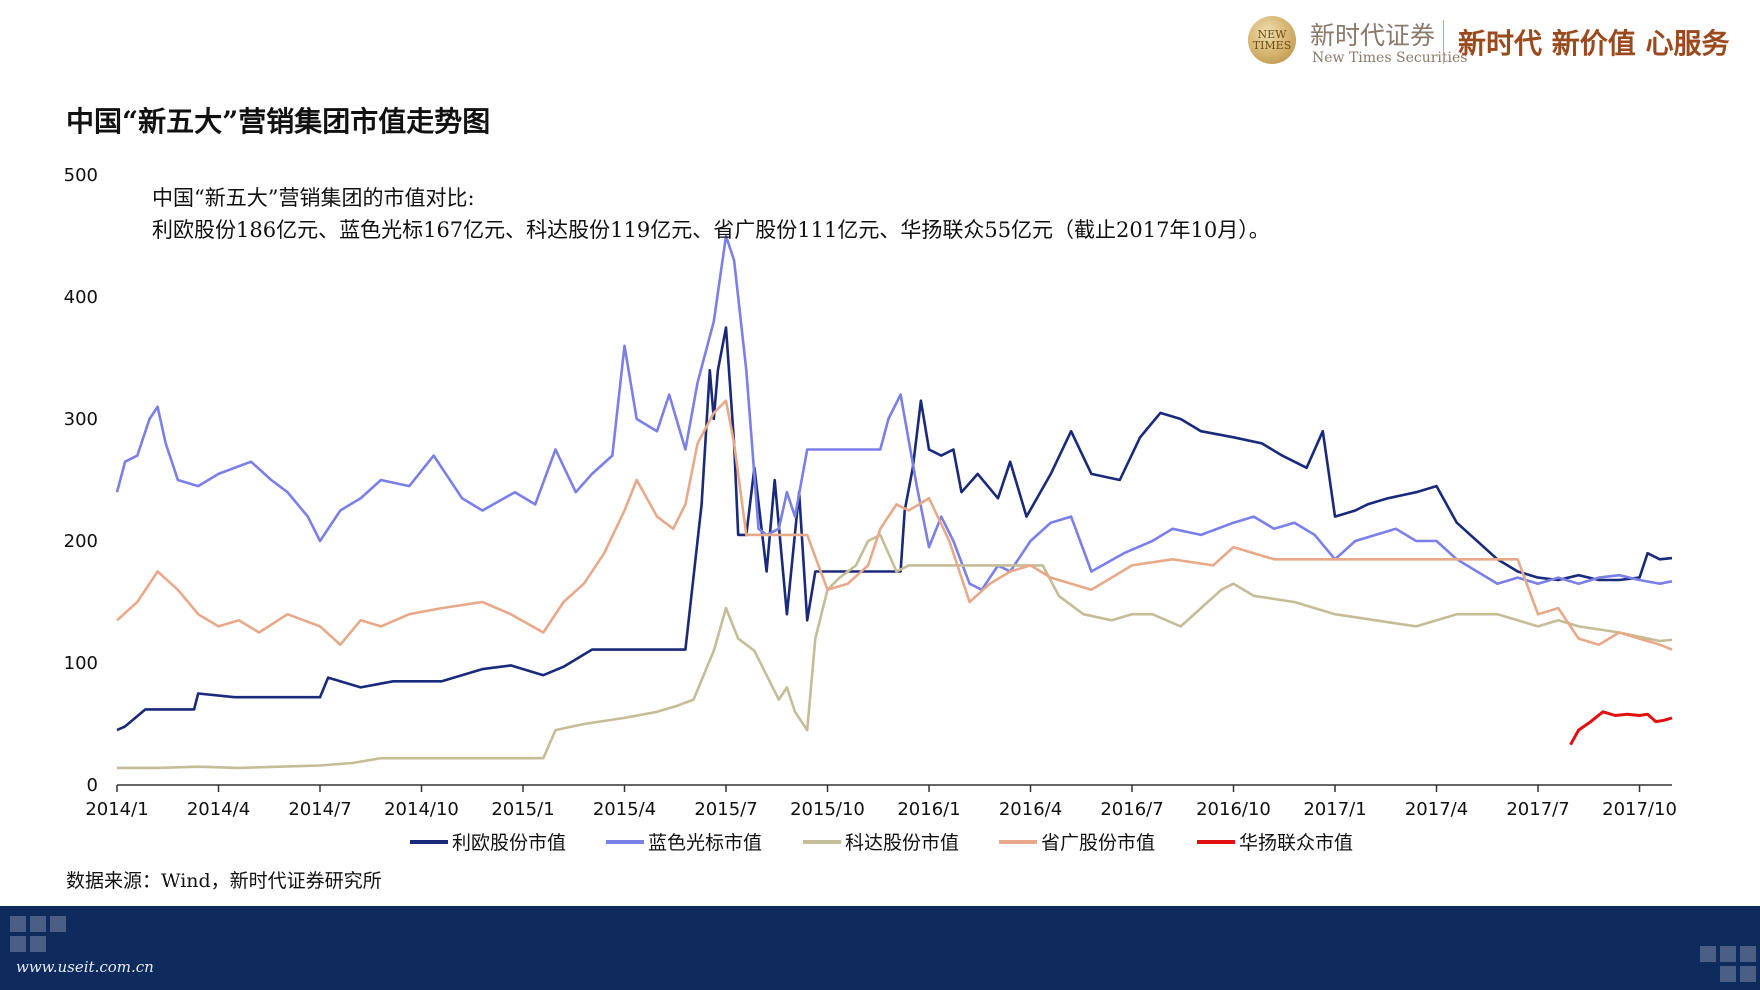 This screenshot has width=1760, height=990. Describe the element at coordinates (1436, 809) in the screenshot. I see `x-tick-label: 2017/4` at that location.